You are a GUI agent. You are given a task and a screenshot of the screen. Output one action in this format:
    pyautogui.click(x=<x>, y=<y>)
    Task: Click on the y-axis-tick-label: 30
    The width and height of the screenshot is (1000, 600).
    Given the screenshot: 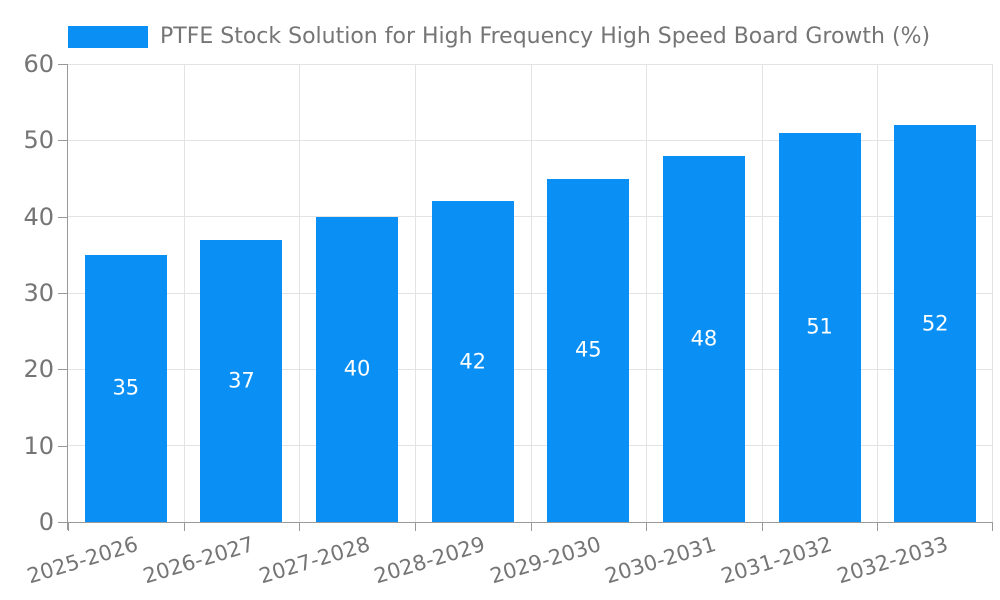 What is the action you would take?
    pyautogui.click(x=38, y=293)
    